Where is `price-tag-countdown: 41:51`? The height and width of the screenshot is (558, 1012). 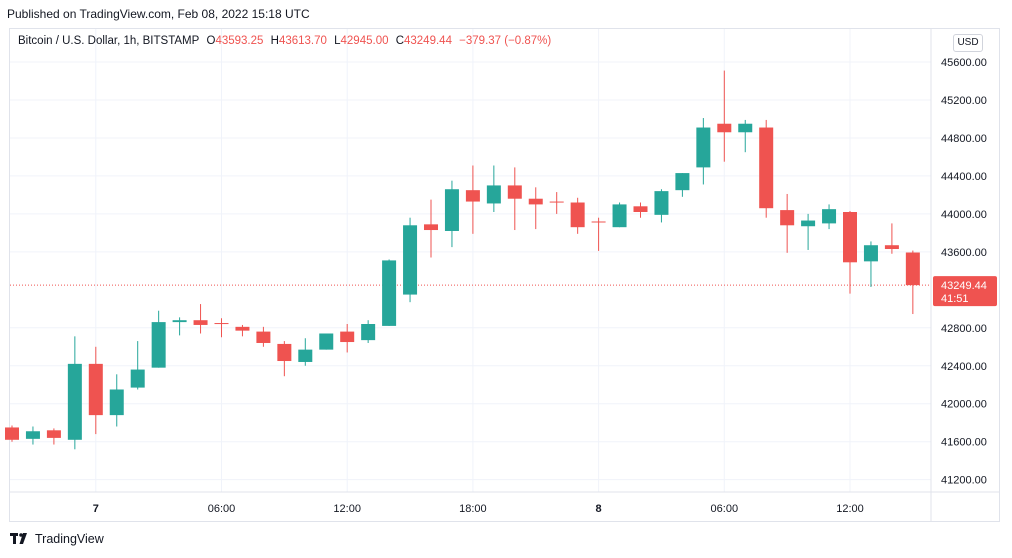 price-tag-countdown: 41:51 is located at coordinates (955, 299).